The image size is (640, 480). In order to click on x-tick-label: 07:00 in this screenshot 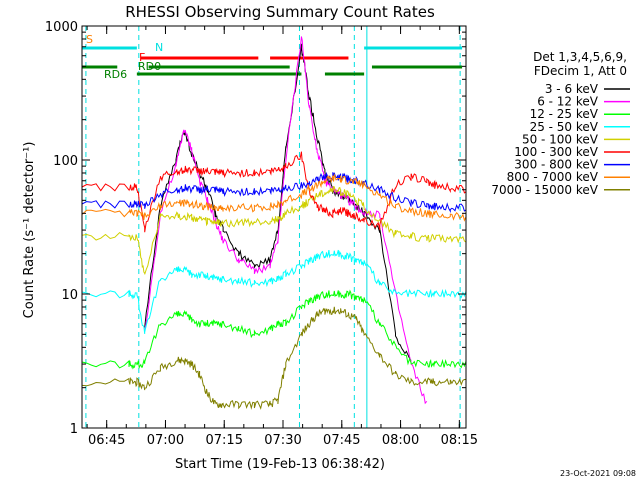, I will do `click(165, 440)`.